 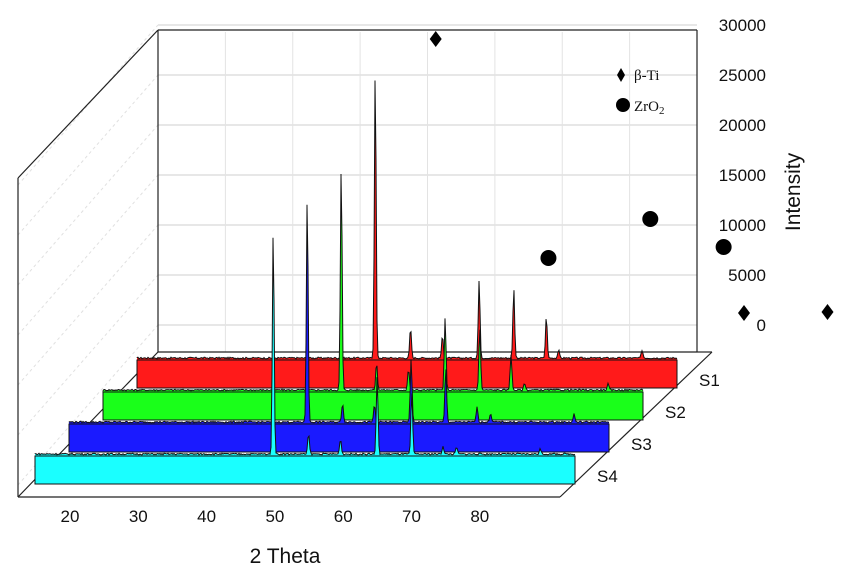 I want to click on series-label-s4: S4, so click(x=607, y=476).